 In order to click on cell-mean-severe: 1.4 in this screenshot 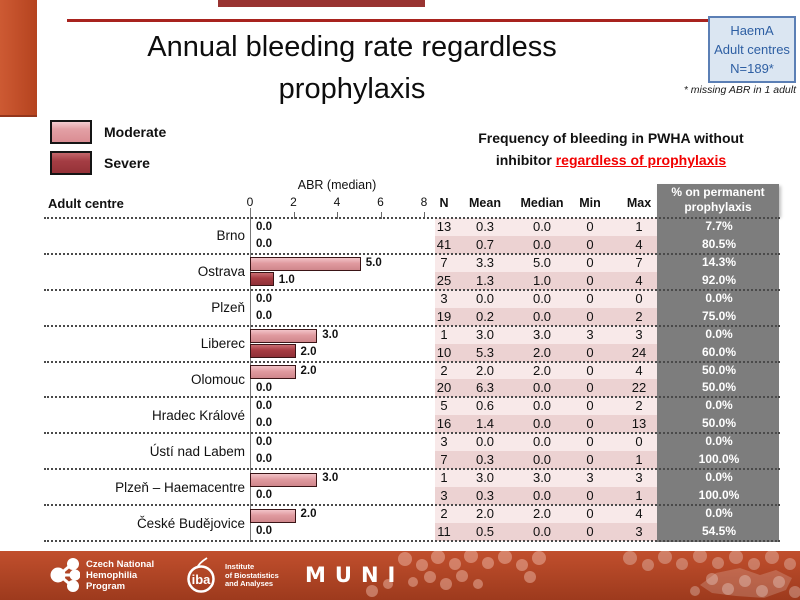, I will do `click(485, 424)`.